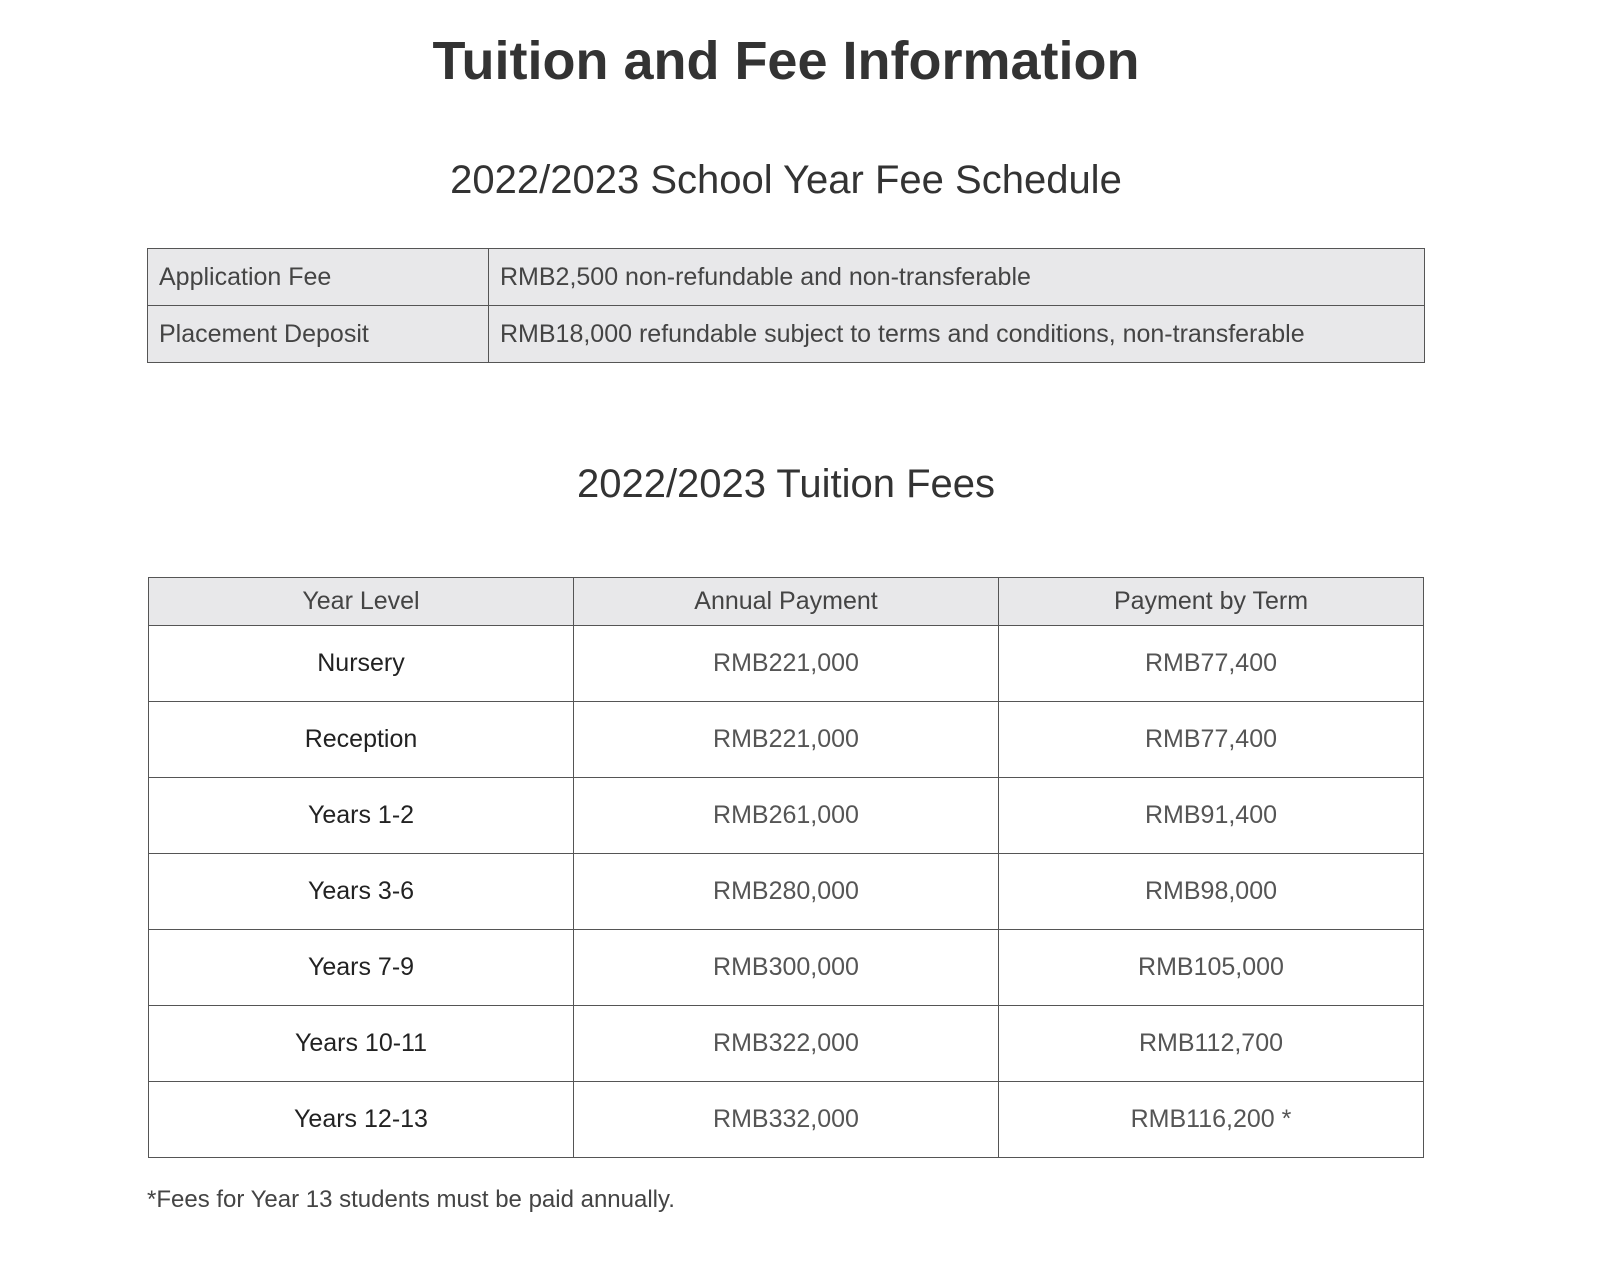  Describe the element at coordinates (361, 601) in the screenshot. I see `column-header: Year Level` at that location.